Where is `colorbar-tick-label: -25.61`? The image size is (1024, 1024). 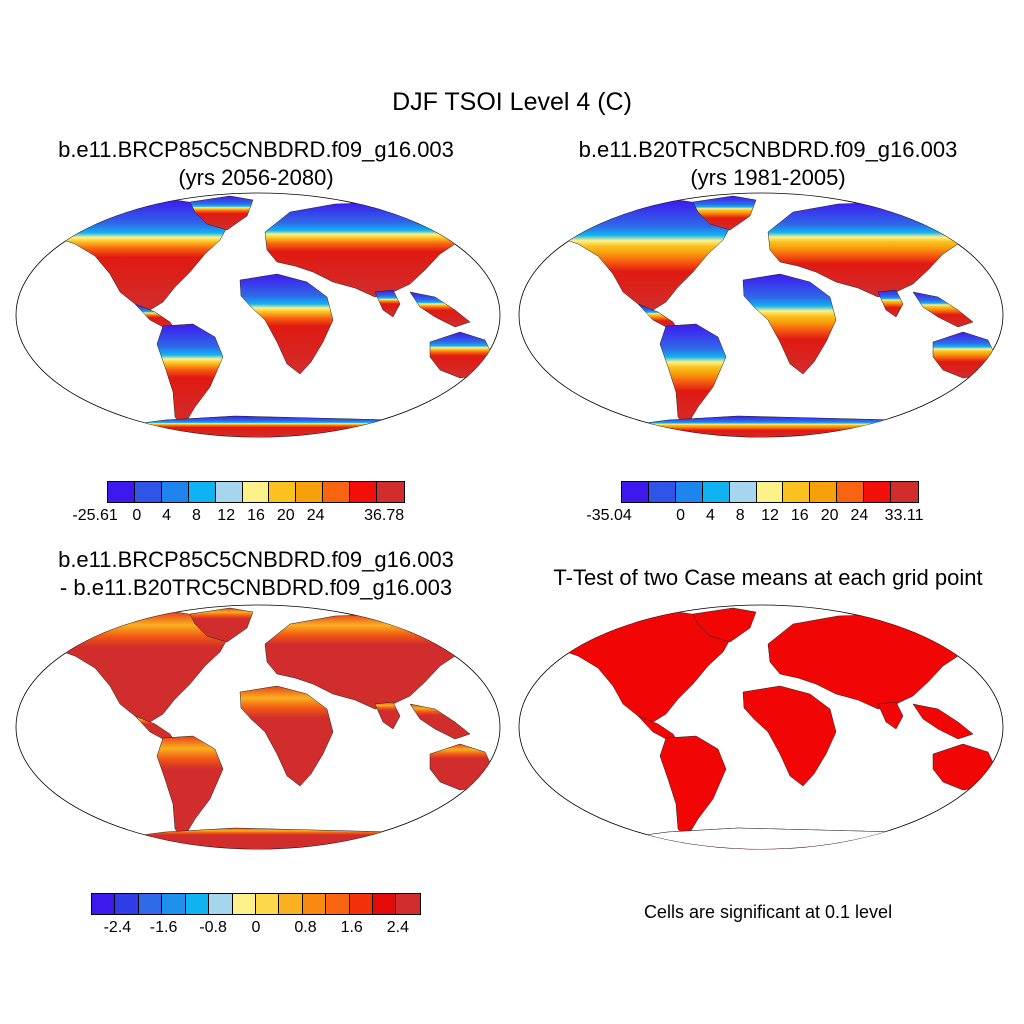 colorbar-tick-label: -25.61 is located at coordinates (95, 515).